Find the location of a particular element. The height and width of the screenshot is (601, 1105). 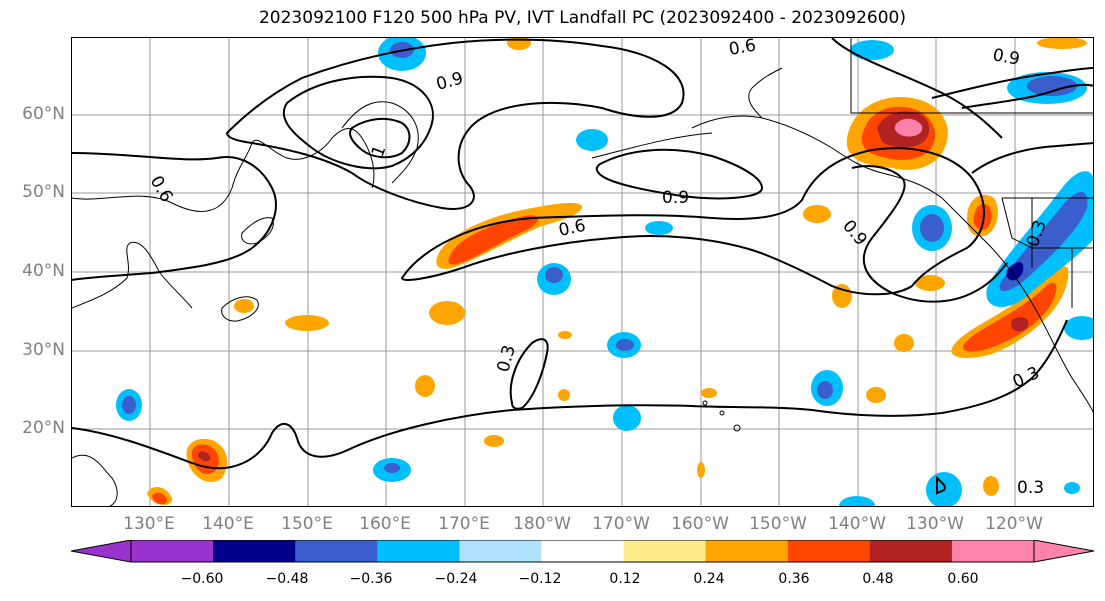

lon-label-170e: 170°E is located at coordinates (464, 524).